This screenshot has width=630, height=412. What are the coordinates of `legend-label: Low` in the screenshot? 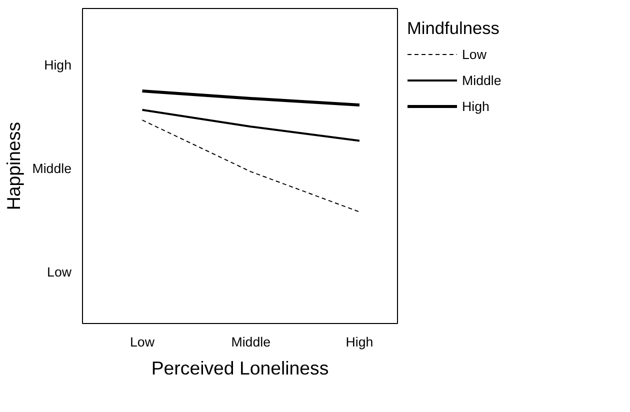 It's located at (474, 54).